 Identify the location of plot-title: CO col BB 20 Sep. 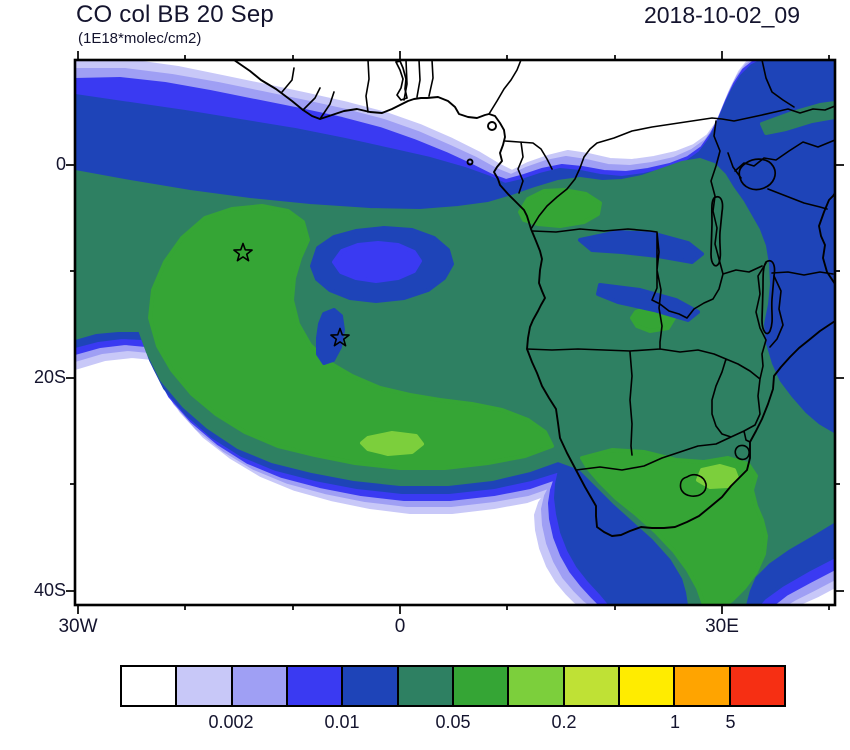
(175, 14).